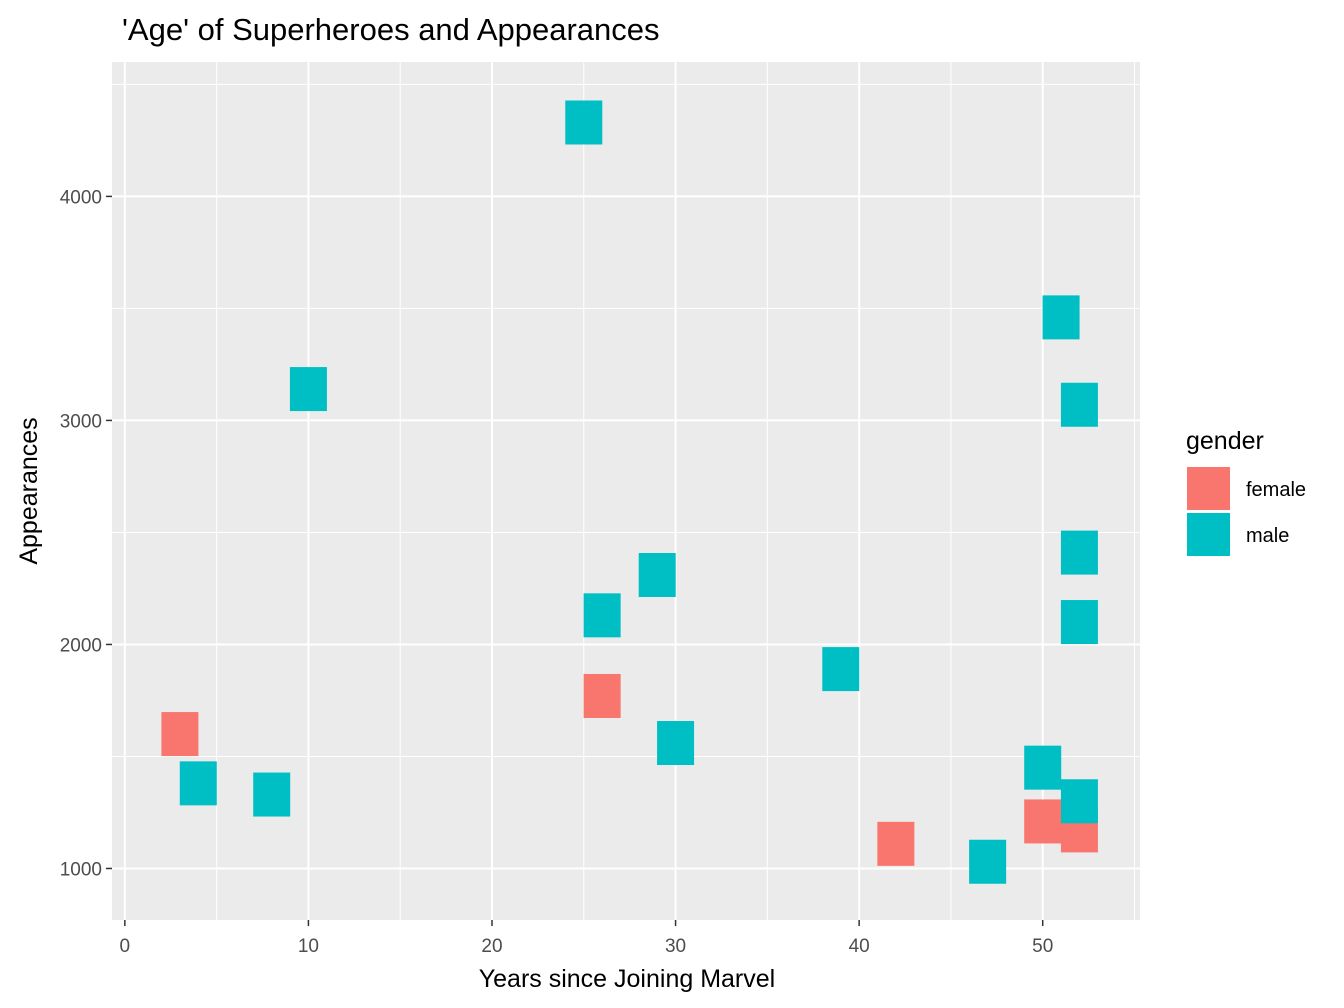  I want to click on y-axis: 1000 2000 3000 4000, so click(86, 533).